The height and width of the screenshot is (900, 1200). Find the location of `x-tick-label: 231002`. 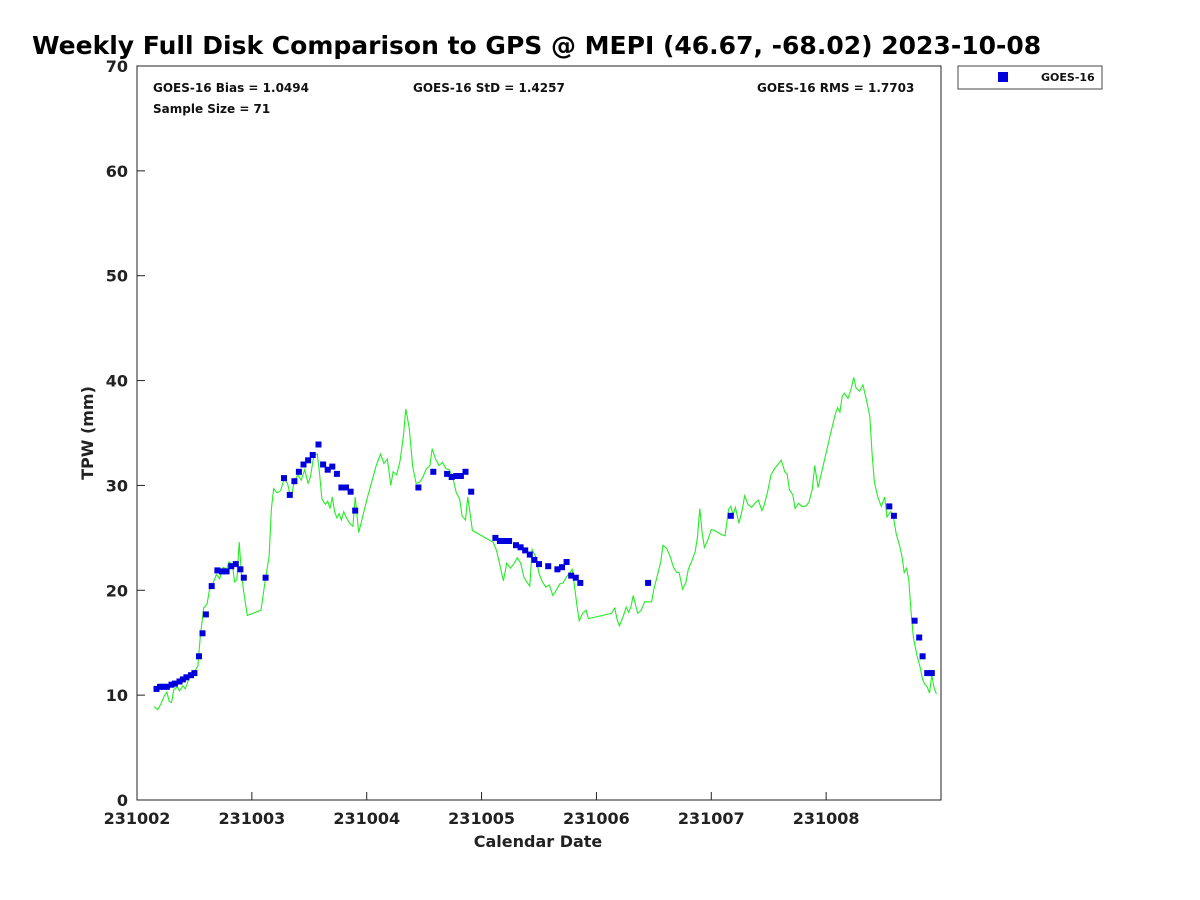

x-tick-label: 231002 is located at coordinates (137, 818).